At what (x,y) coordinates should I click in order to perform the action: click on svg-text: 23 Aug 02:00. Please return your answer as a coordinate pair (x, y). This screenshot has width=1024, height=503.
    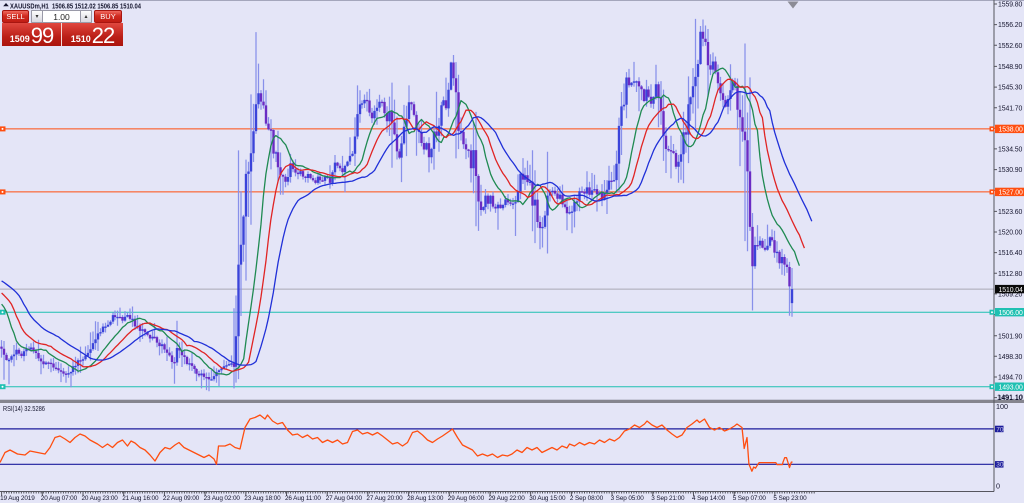
    Looking at the image, I should click on (222, 498).